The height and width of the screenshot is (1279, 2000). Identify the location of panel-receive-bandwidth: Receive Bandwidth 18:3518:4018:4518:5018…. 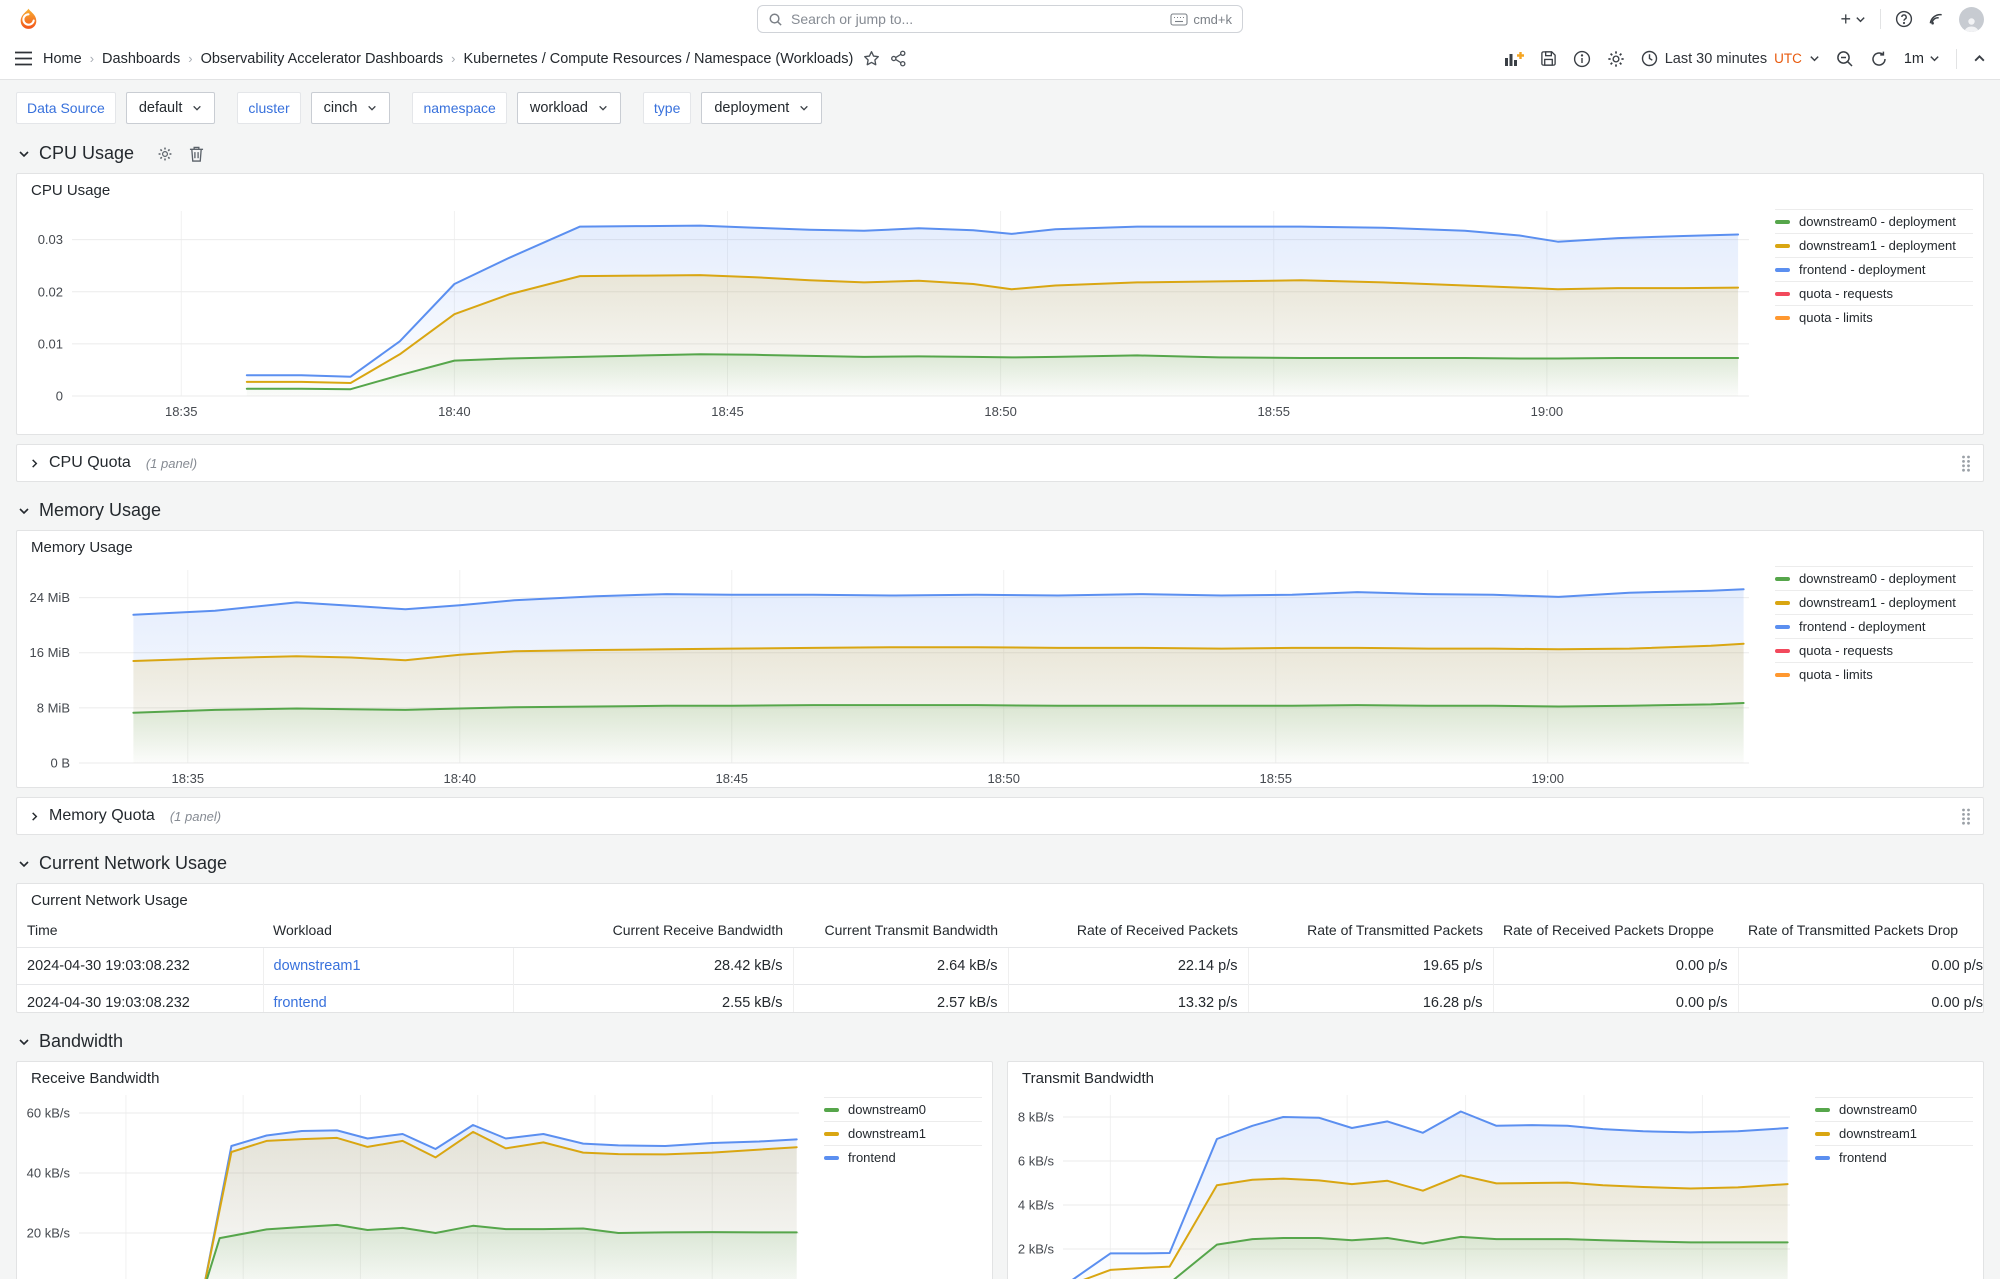
(504, 1170).